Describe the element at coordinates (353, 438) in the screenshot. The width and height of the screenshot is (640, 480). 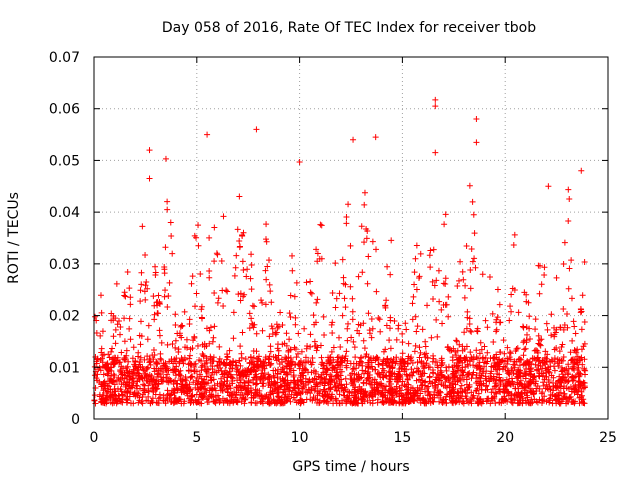
I see `x-tick-labels: 0 5 10 15 20 25` at that location.